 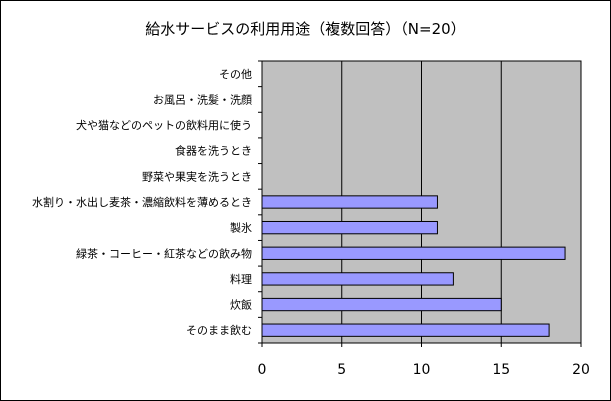 I want to click on x-tick-label: 0, so click(x=262, y=370).